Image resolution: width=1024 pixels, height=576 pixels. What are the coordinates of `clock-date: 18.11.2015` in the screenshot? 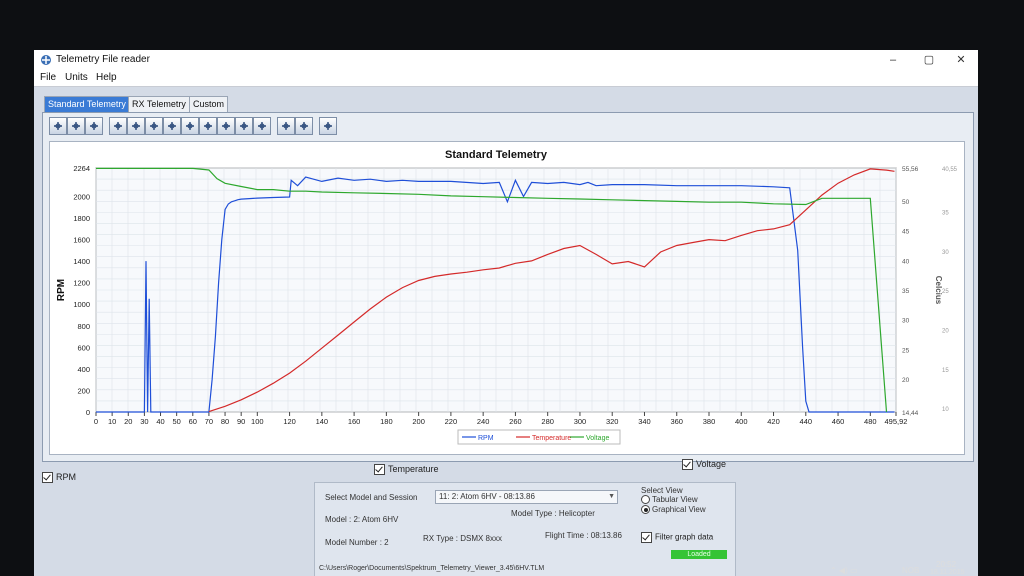 It's located at (947, 572).